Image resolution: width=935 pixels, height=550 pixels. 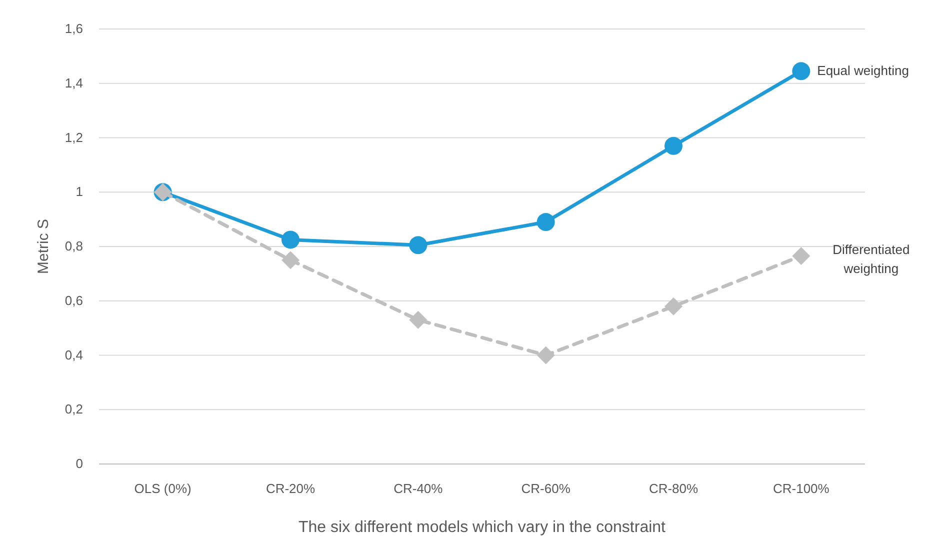 What do you see at coordinates (43, 246) in the screenshot?
I see `y-axis-title: Metric S` at bounding box center [43, 246].